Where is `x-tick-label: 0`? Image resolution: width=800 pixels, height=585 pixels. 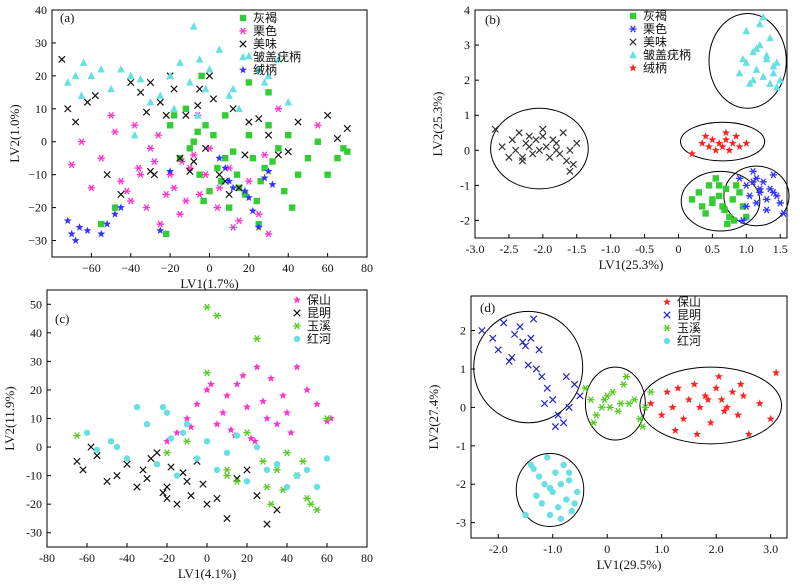
x-tick-label: 0 is located at coordinates (207, 558).